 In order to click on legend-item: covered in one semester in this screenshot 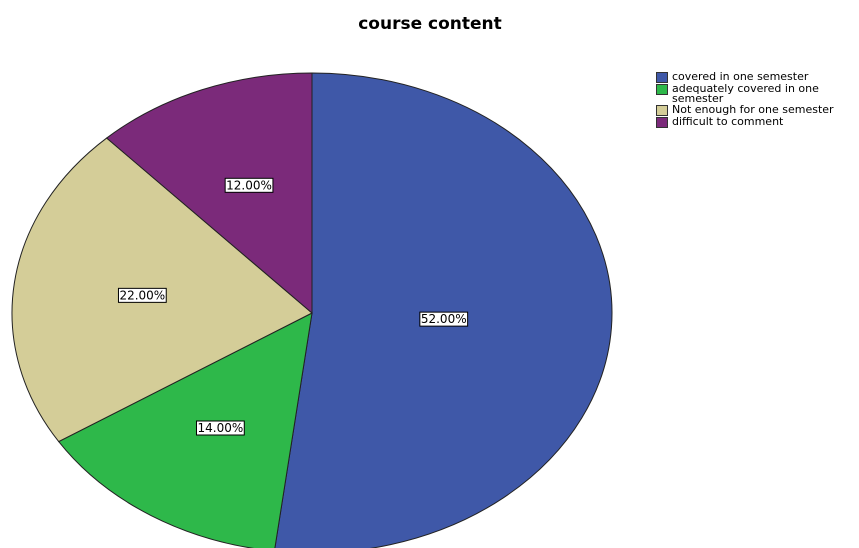, I will do `click(756, 76)`.